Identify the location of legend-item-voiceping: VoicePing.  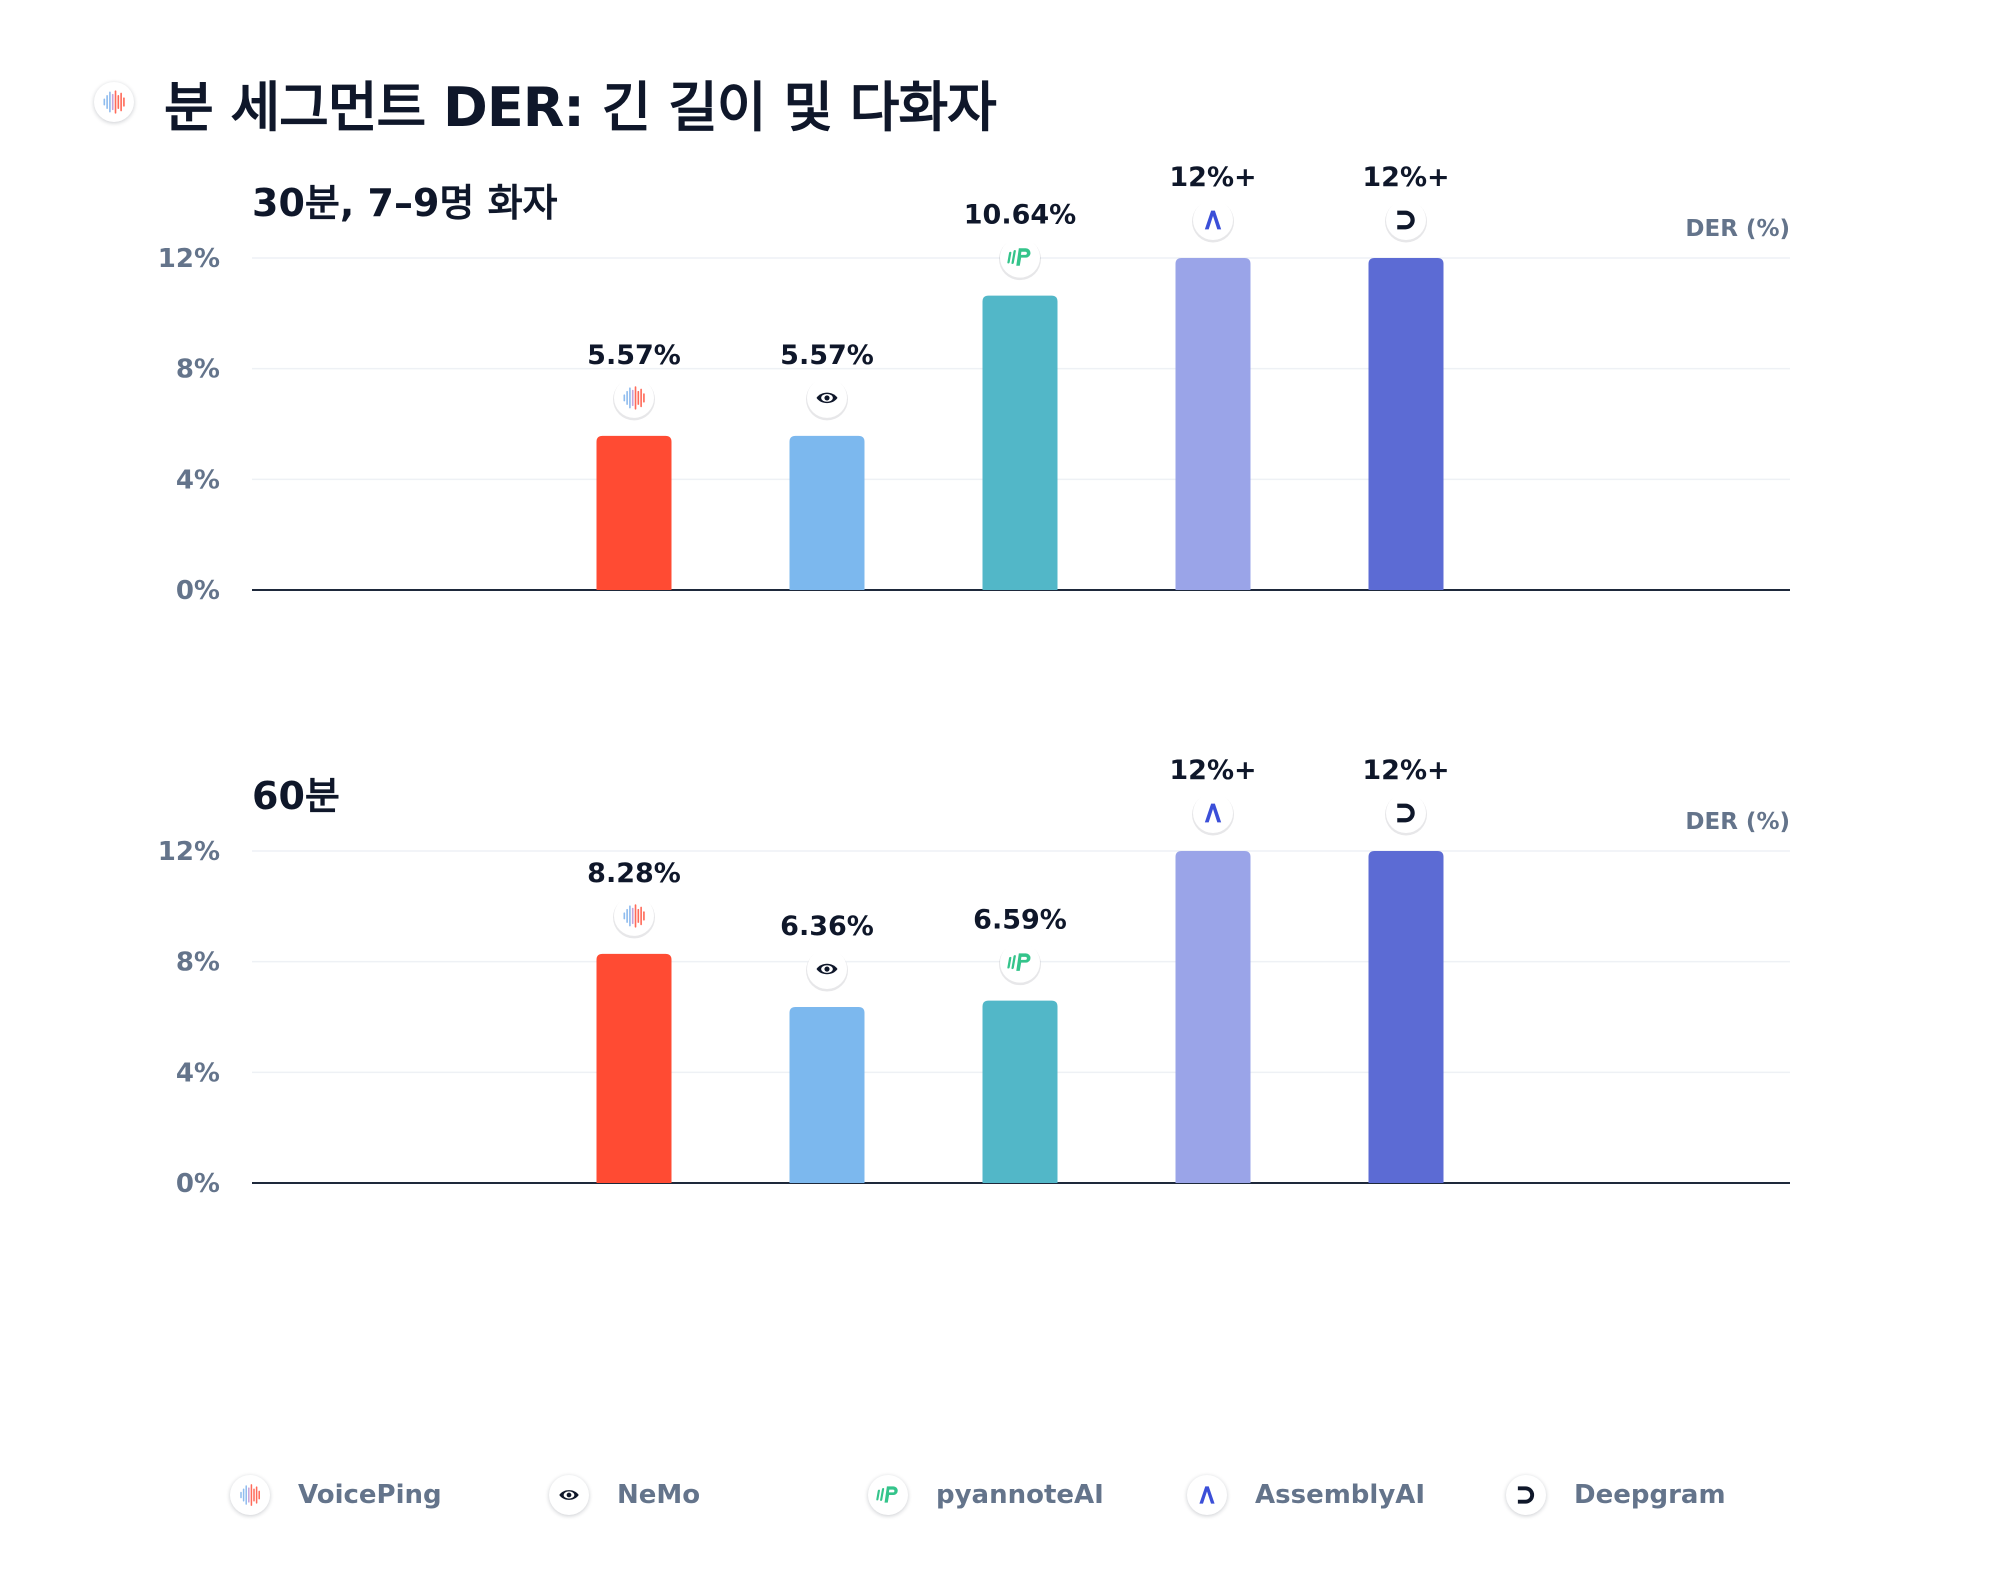
(336, 1495).